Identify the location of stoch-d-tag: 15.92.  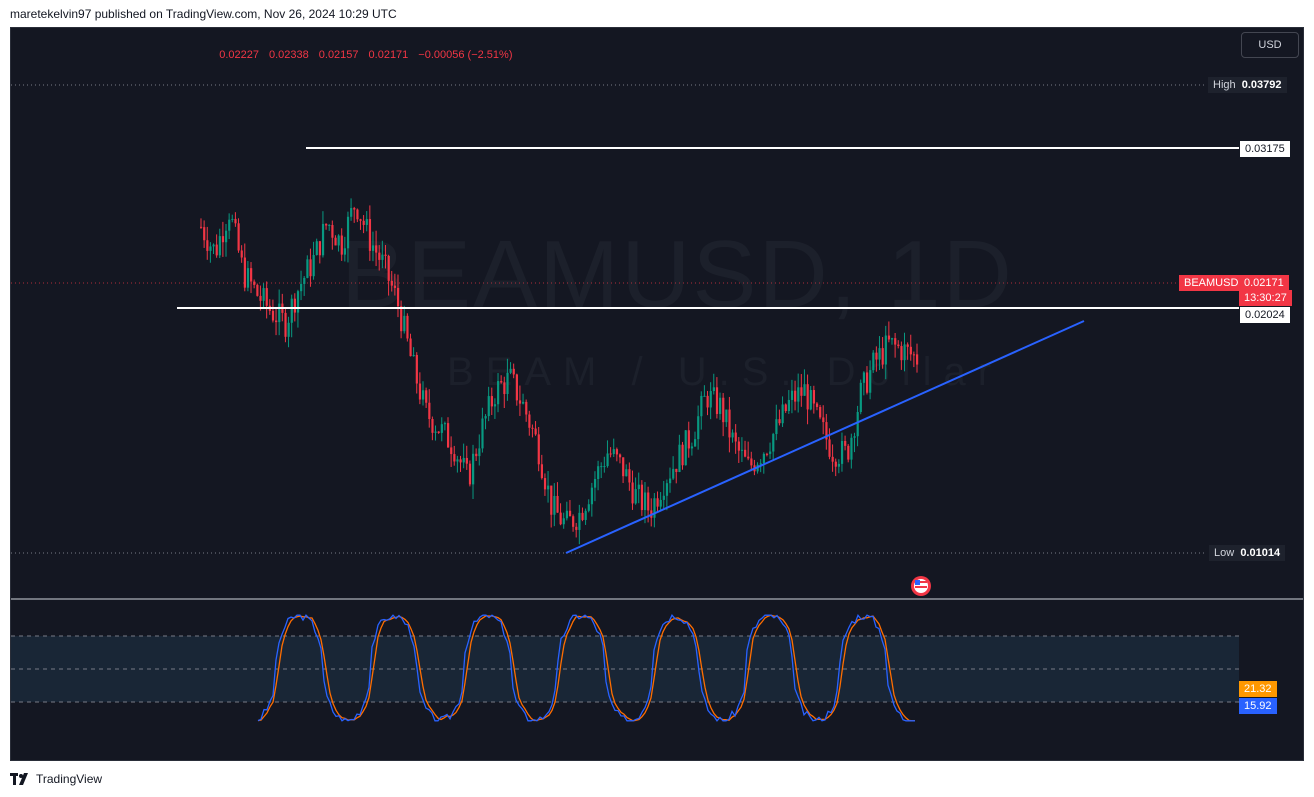
(1258, 706).